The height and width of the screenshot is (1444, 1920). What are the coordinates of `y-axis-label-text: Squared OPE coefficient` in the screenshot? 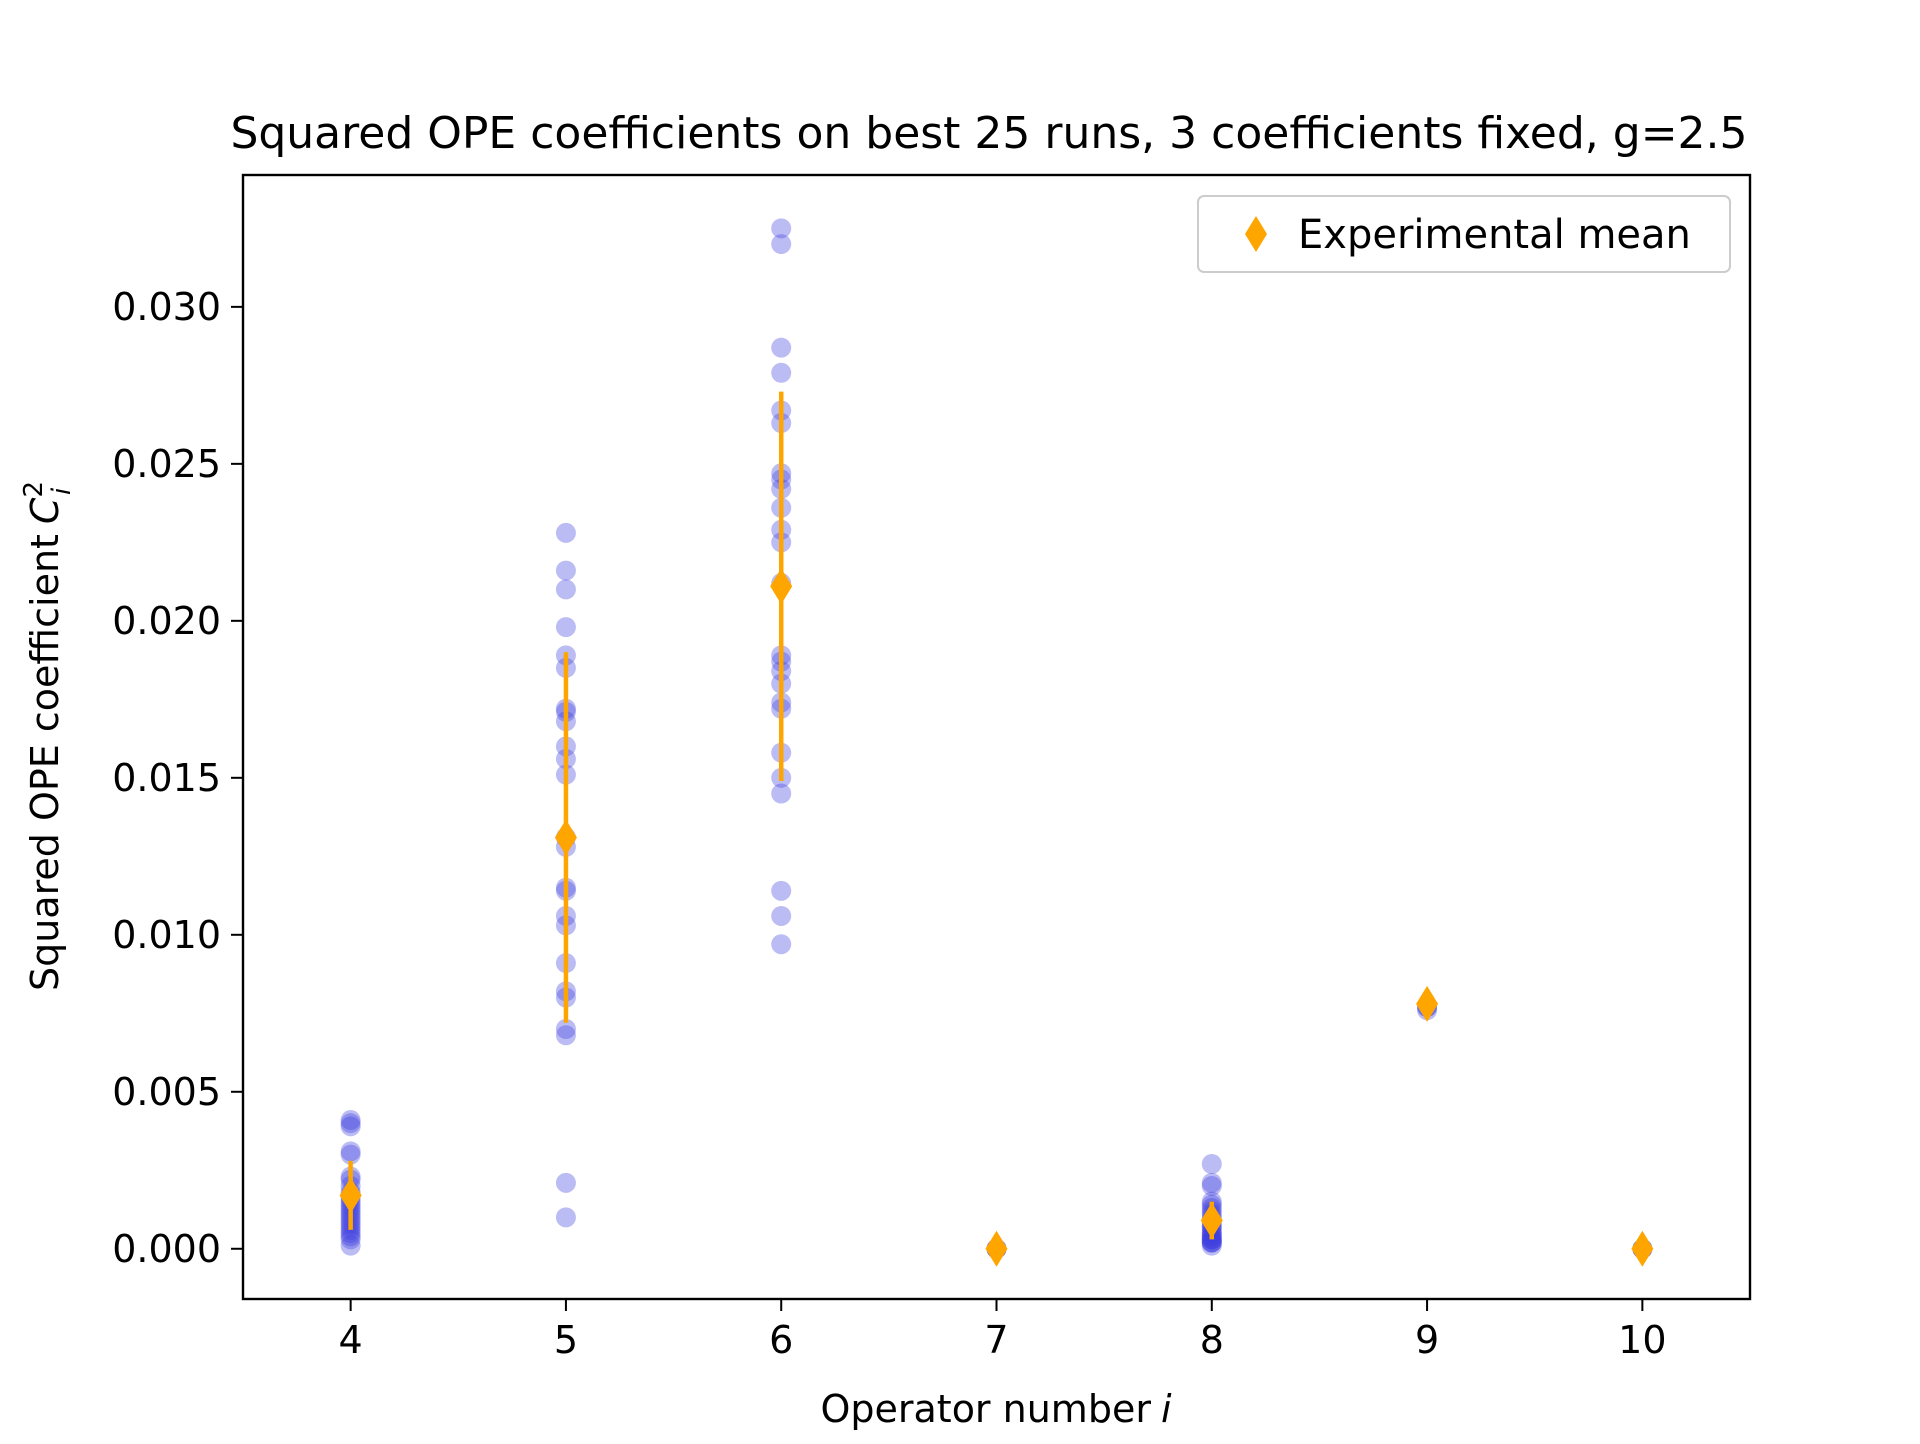 It's located at (45, 762).